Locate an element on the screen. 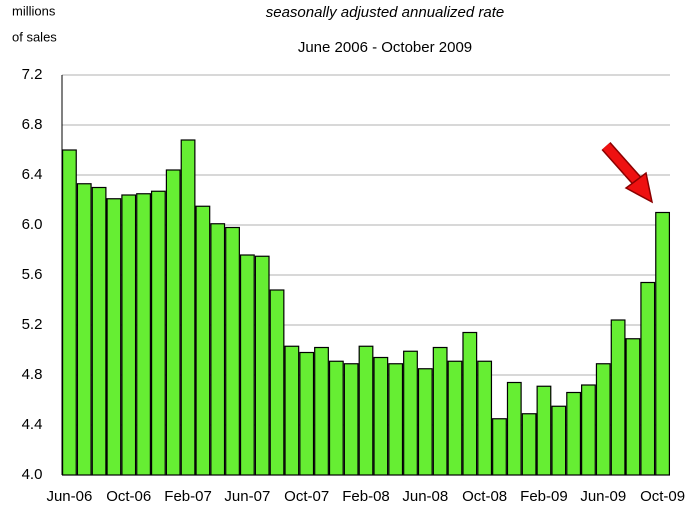 The width and height of the screenshot is (700, 506). x-tick-label: Jun-06 is located at coordinates (69, 496).